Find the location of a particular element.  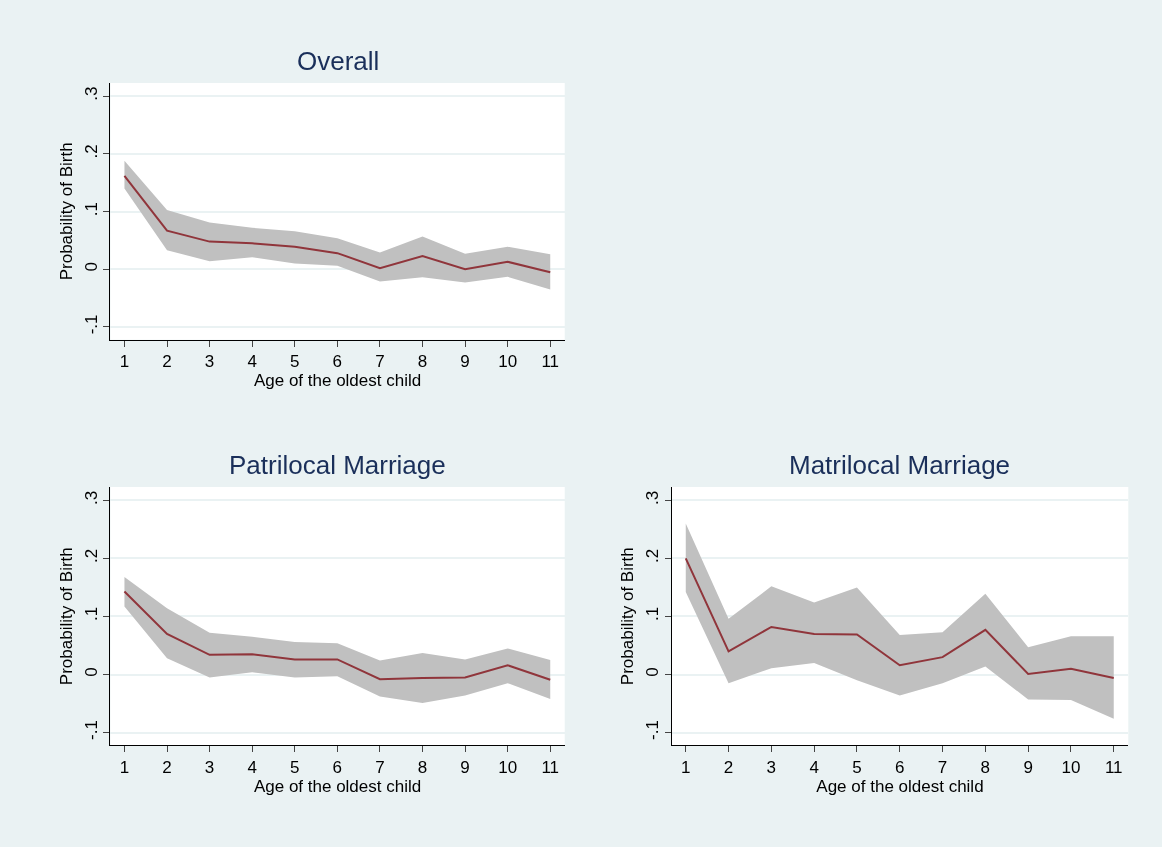

chart-title: Overall is located at coordinates (338, 61).